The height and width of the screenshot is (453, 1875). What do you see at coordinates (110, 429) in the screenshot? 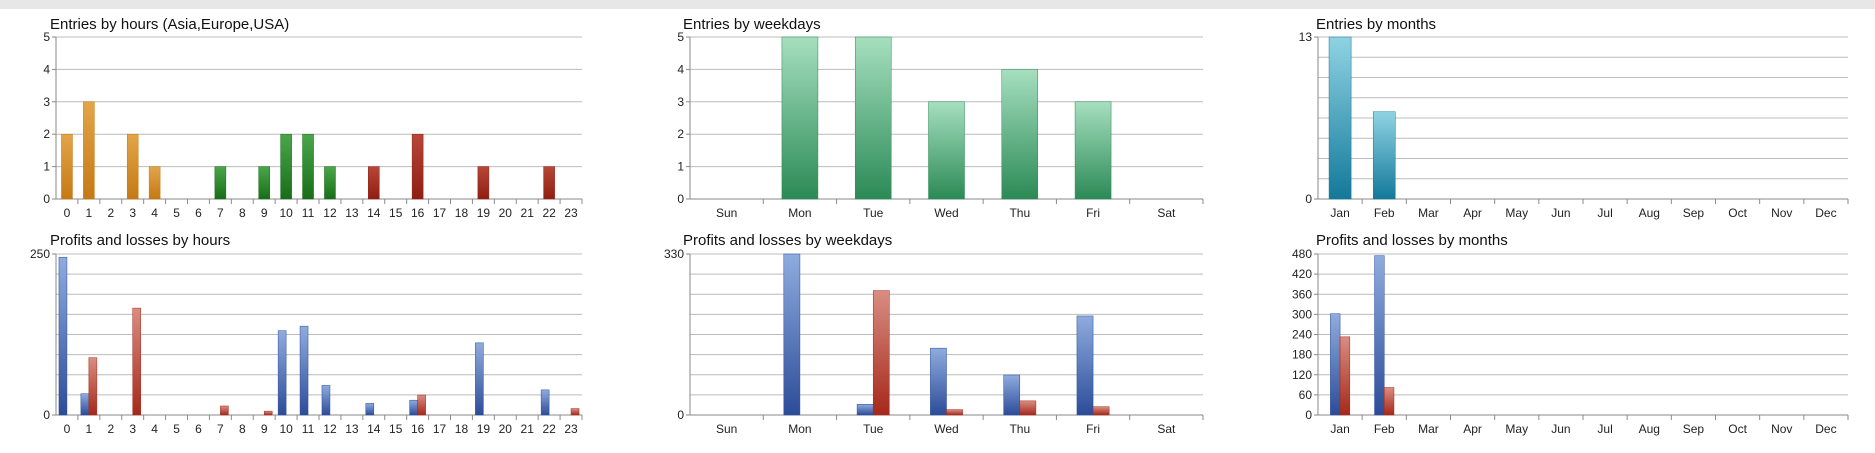
I see `x-tick-label: 2` at bounding box center [110, 429].